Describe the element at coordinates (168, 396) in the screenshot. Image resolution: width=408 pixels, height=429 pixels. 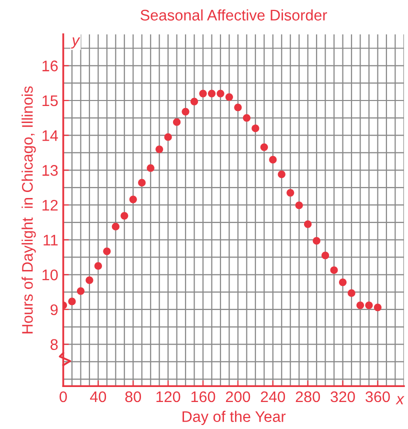
I see `x-tick-label: 120` at that location.